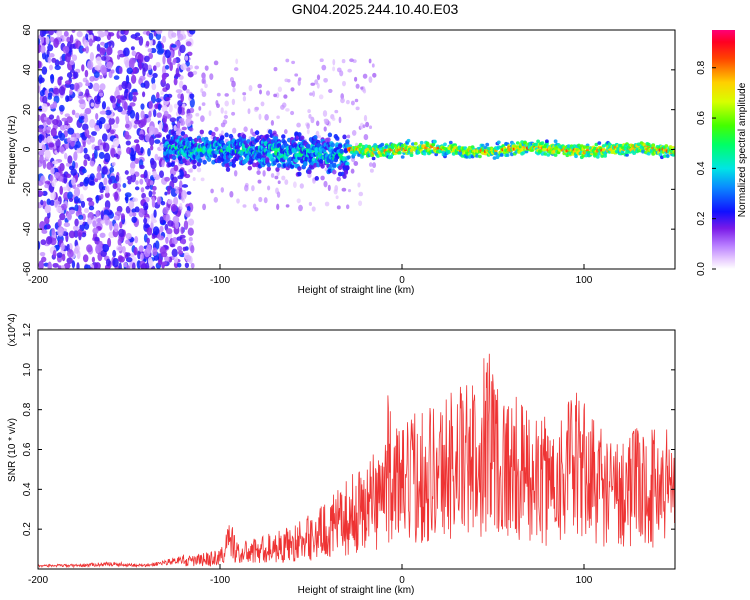 The width and height of the screenshot is (750, 600). I want to click on y-tick-label: 0, so click(27, 149).